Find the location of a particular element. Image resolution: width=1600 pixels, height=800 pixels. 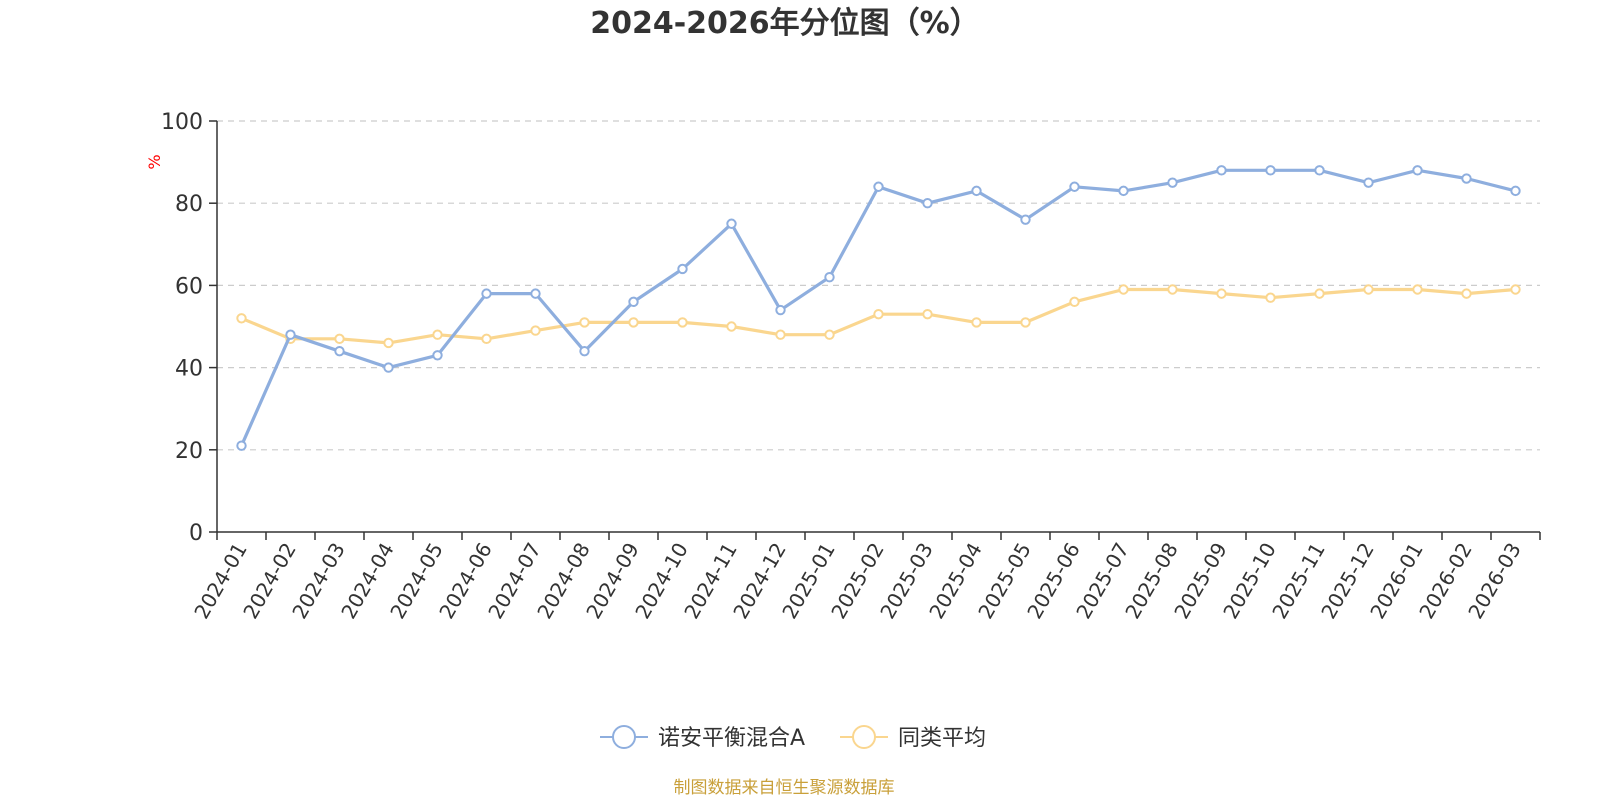

y-tick-label: 60 is located at coordinates (189, 286).